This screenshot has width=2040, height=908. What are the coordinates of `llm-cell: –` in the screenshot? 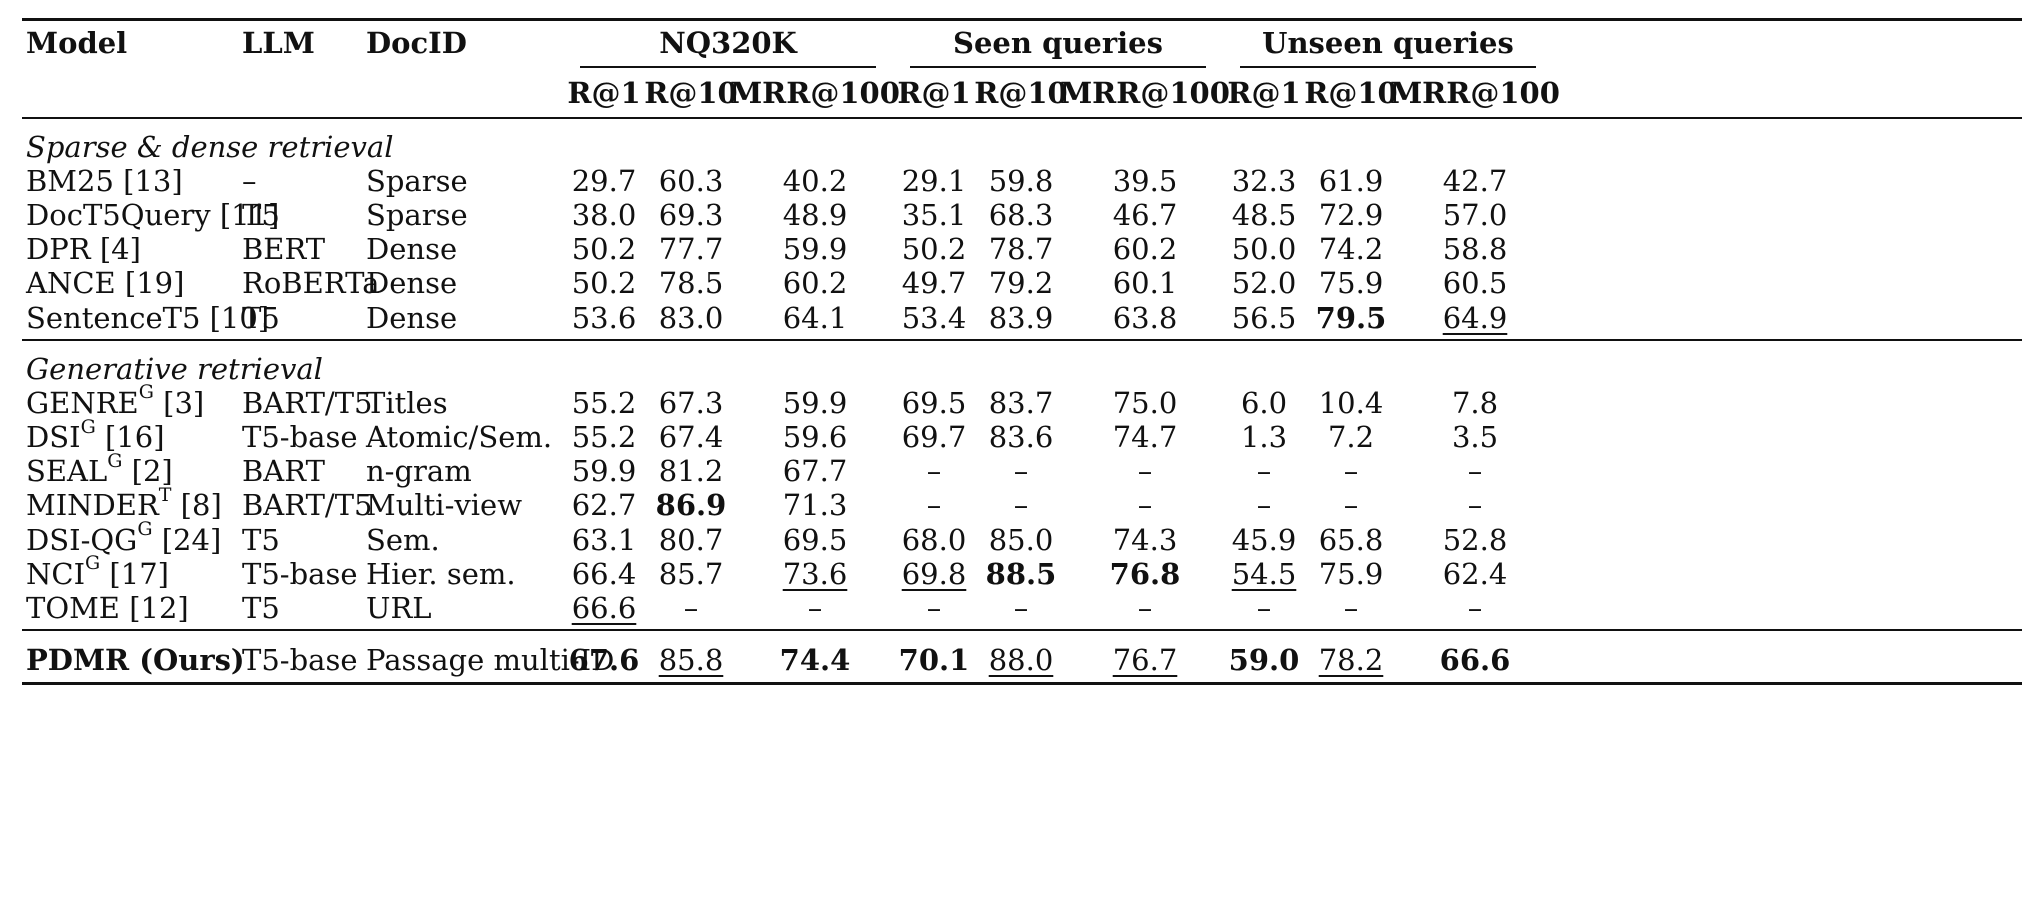 It's located at (249, 181).